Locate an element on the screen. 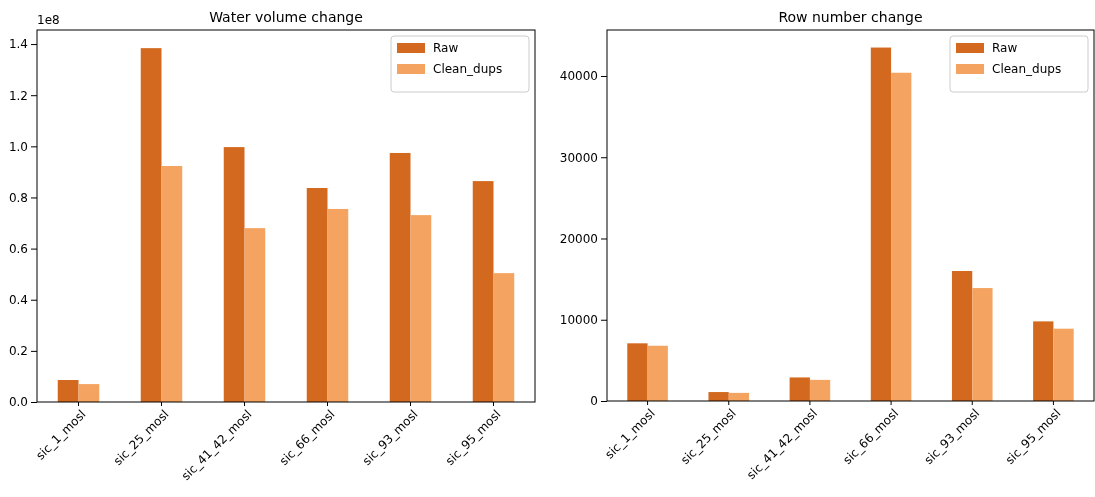 This screenshot has width=1095, height=497. y-tick-label: 1.2 is located at coordinates (18, 95).